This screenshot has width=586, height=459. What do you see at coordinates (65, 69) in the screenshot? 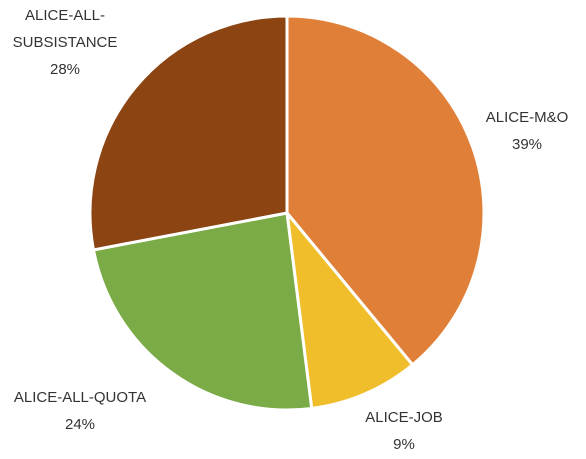
I see `value-label: 28%` at bounding box center [65, 69].